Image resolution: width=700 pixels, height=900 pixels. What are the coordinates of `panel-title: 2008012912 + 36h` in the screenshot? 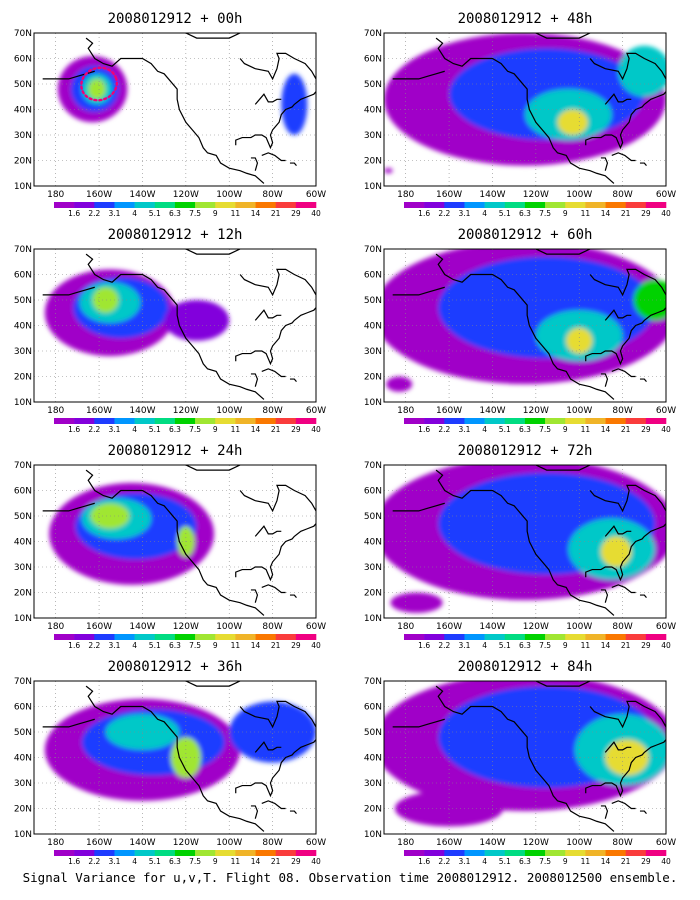 It's located at (175, 667).